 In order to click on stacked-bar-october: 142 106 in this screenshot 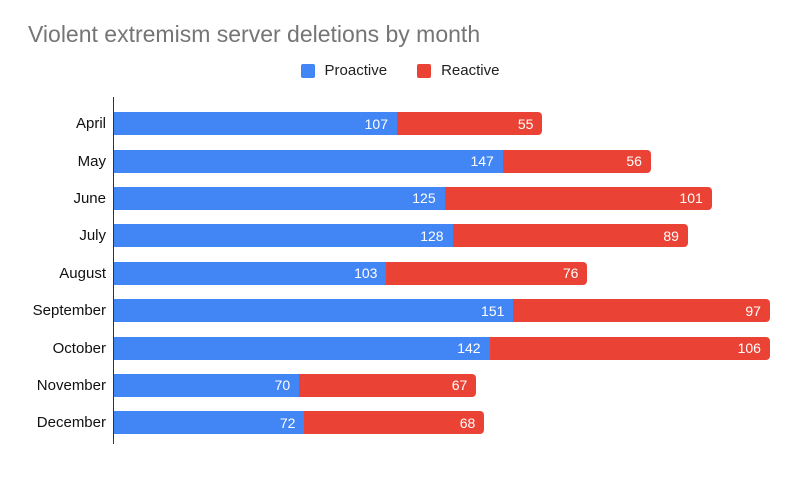, I will do `click(442, 348)`.